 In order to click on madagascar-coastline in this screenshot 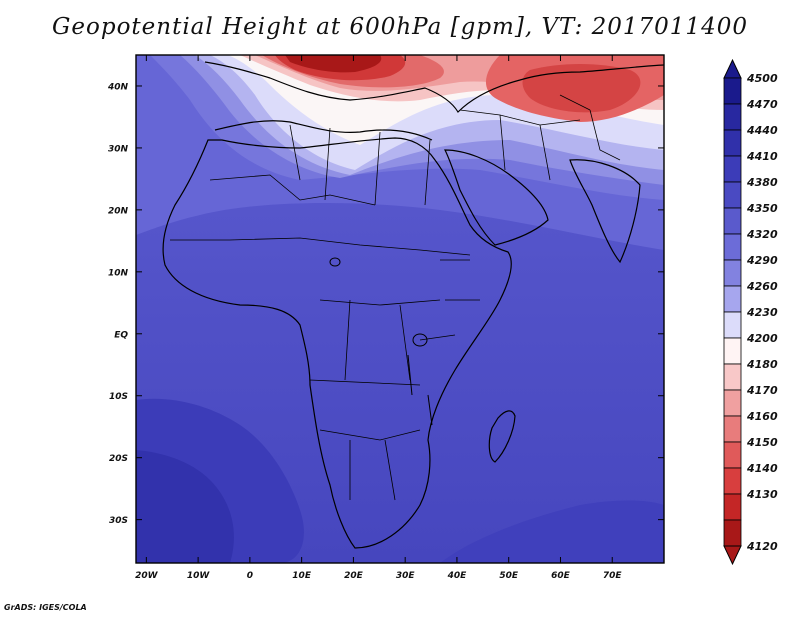, I will do `click(502, 436)`.